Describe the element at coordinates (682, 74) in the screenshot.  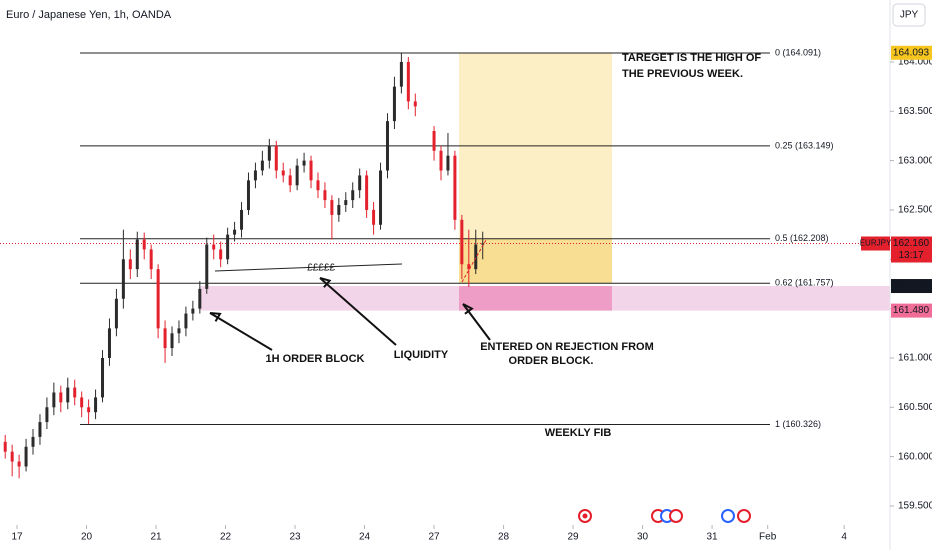
I see `annotation: THE PREVIOUS WEEK.` at that location.